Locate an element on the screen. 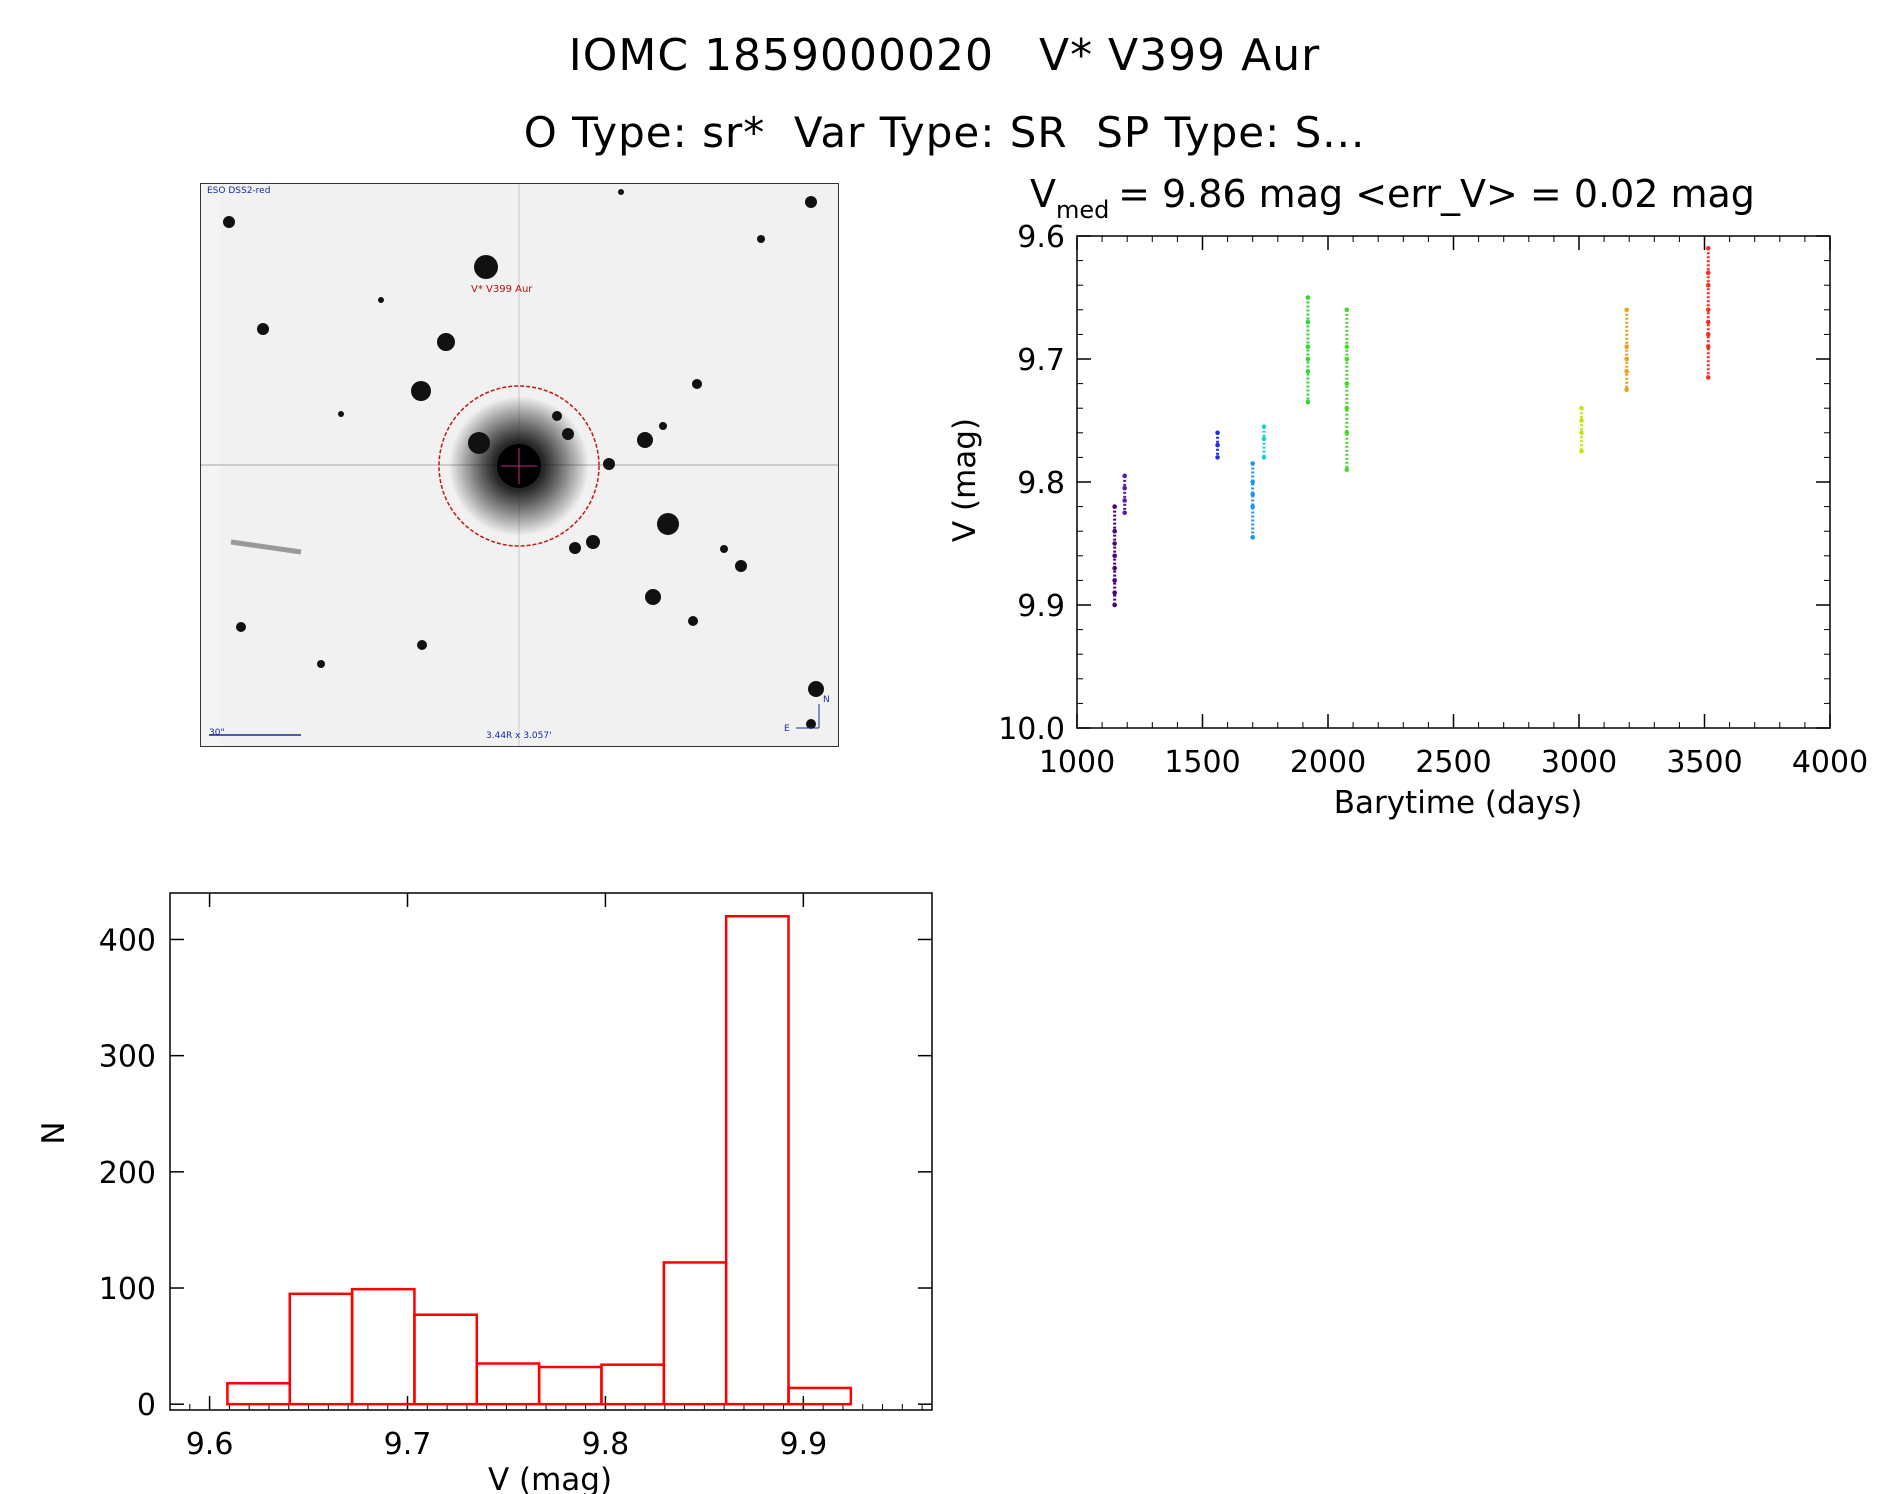  y-tick-label: 300 is located at coordinates (127, 1057).